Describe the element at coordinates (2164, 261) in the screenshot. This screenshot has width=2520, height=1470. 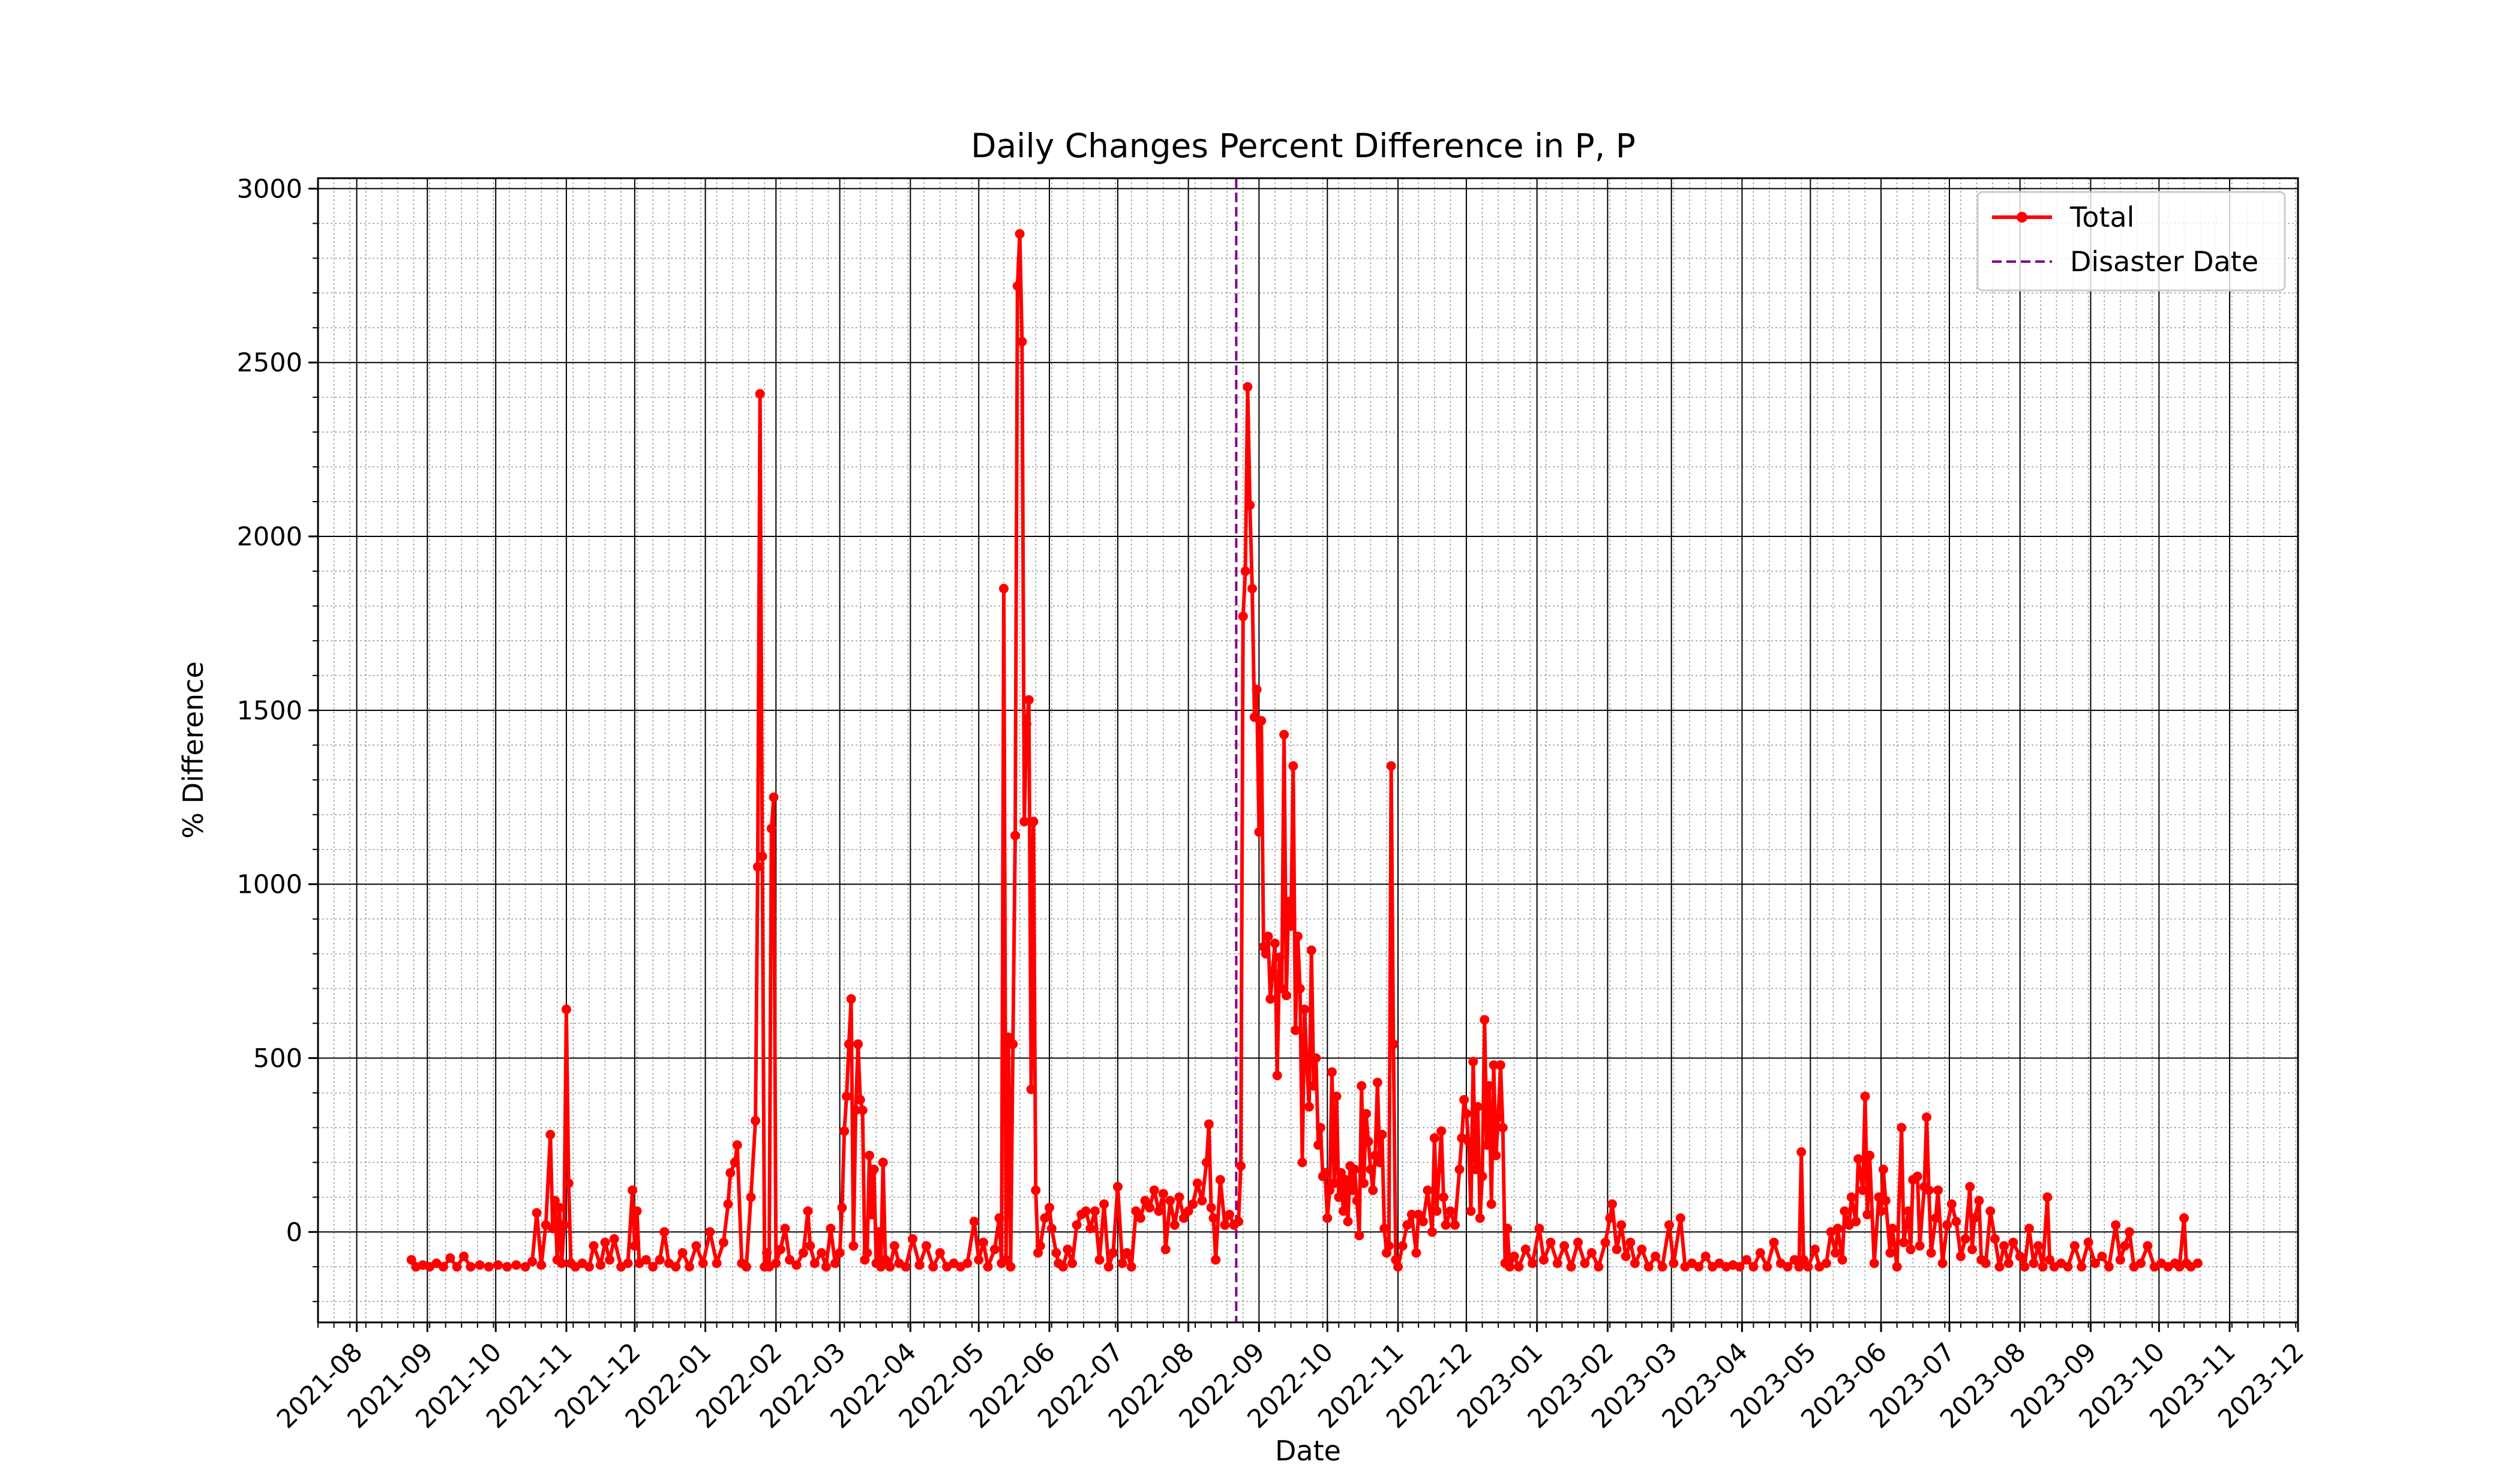
I see `legend-disaster-label: Disaster Date` at that location.